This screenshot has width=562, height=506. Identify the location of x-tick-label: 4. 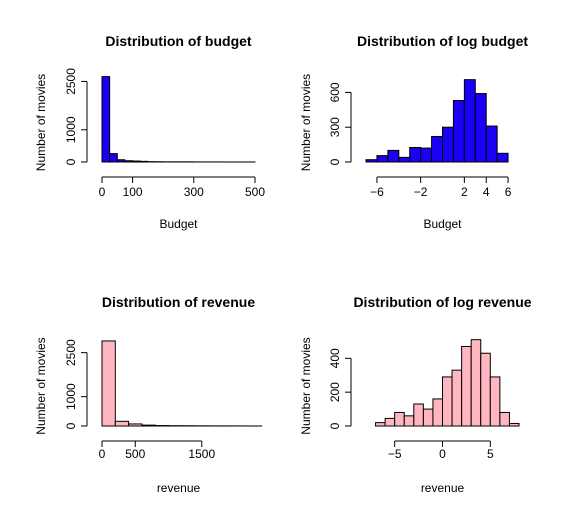
(486, 192).